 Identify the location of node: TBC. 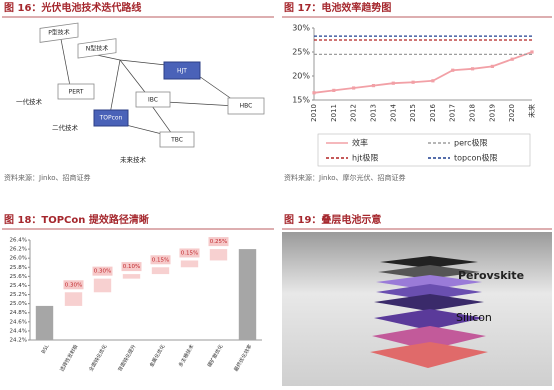
(177, 139).